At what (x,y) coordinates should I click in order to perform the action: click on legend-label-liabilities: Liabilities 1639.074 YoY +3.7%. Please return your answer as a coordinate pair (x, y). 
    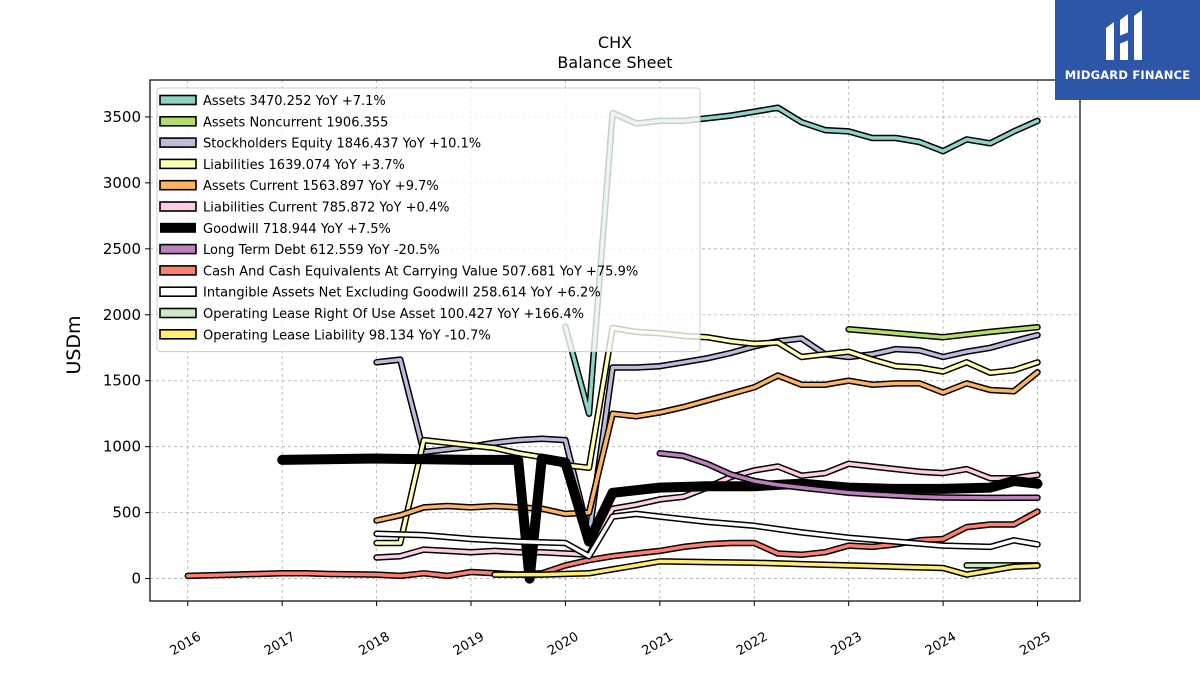
    Looking at the image, I should click on (304, 165).